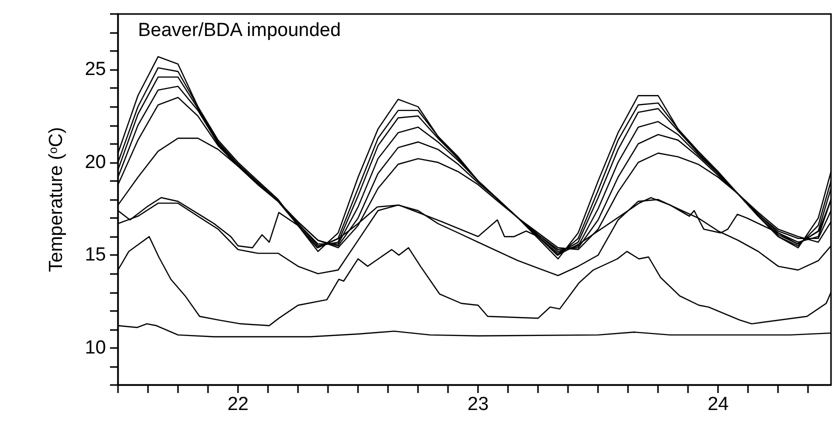  Describe the element at coordinates (95, 255) in the screenshot. I see `y-tick-label: 15` at that location.